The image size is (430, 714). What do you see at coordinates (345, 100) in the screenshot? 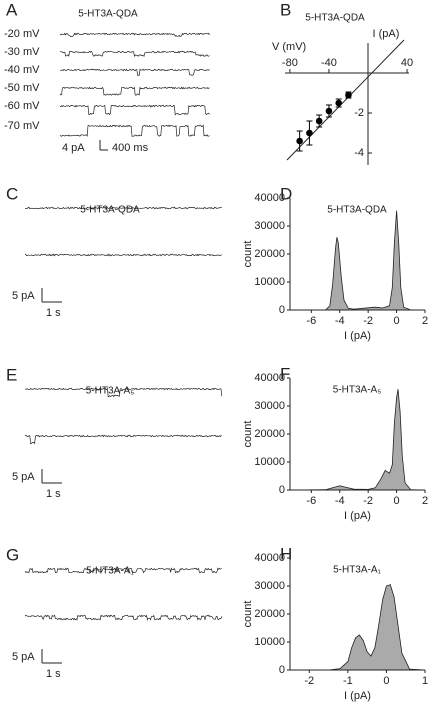
I see `fit-line` at bounding box center [345, 100].